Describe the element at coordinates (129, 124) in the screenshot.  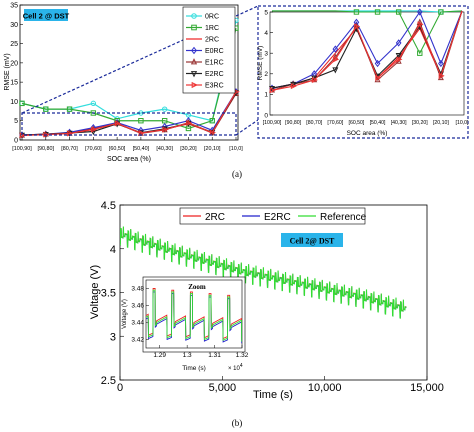
I see `panel-a-zoom-box` at that location.